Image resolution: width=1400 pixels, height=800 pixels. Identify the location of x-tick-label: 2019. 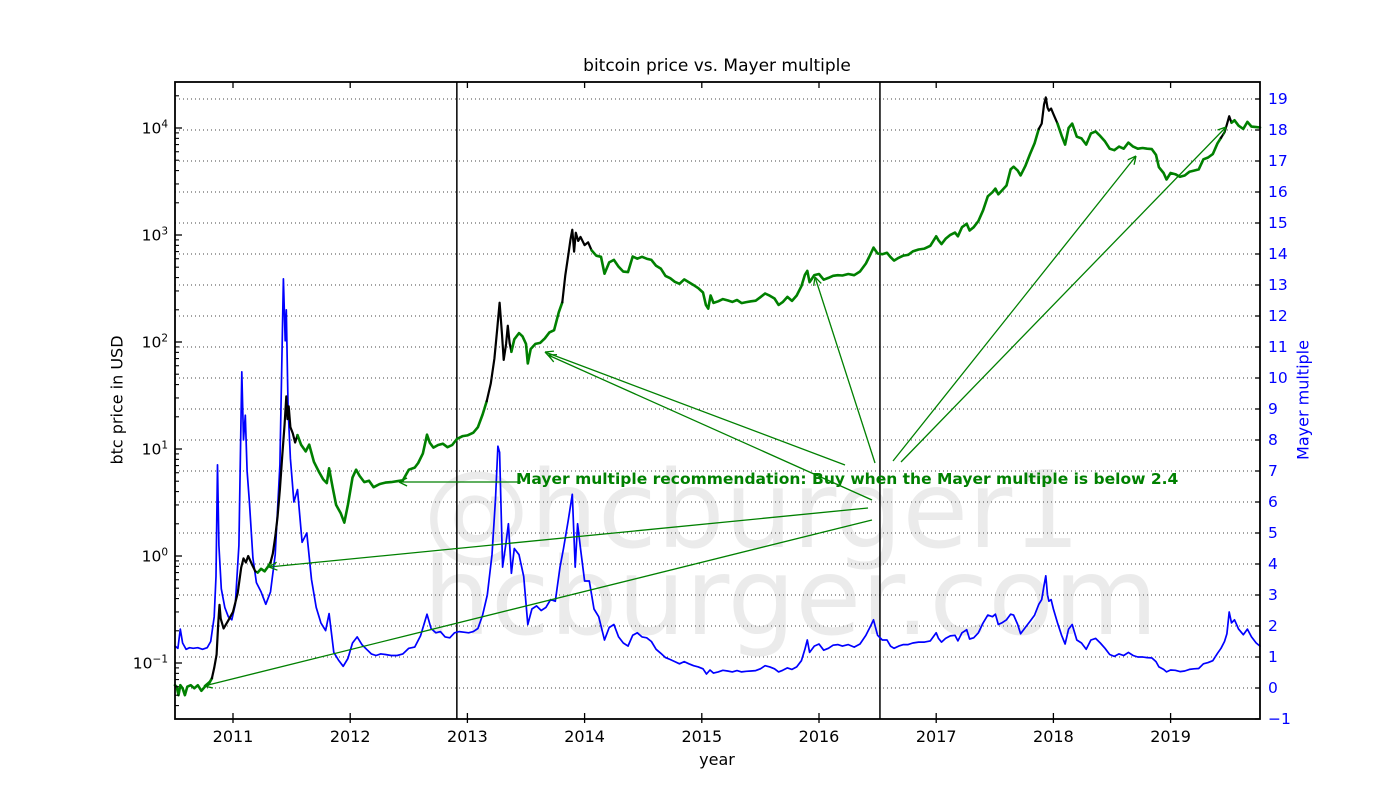
(1170, 736).